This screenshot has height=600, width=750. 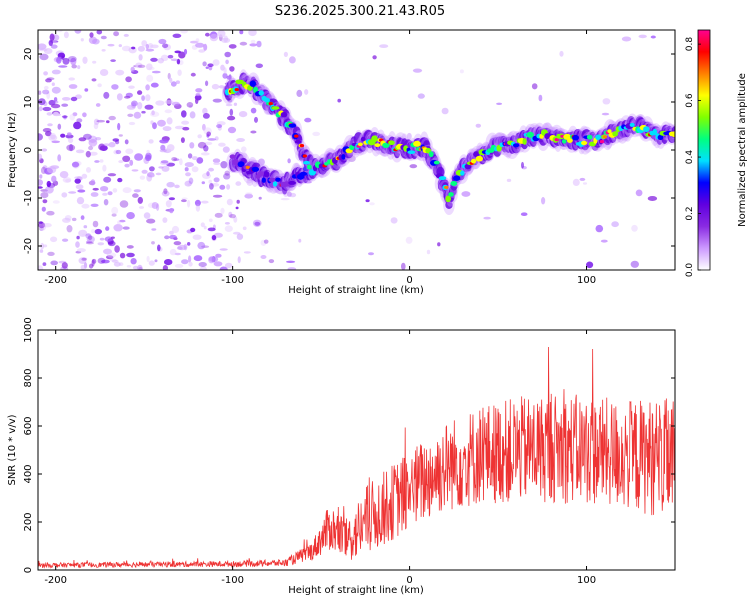 I want to click on snr-y-tick-label: 600, so click(x=28, y=425).